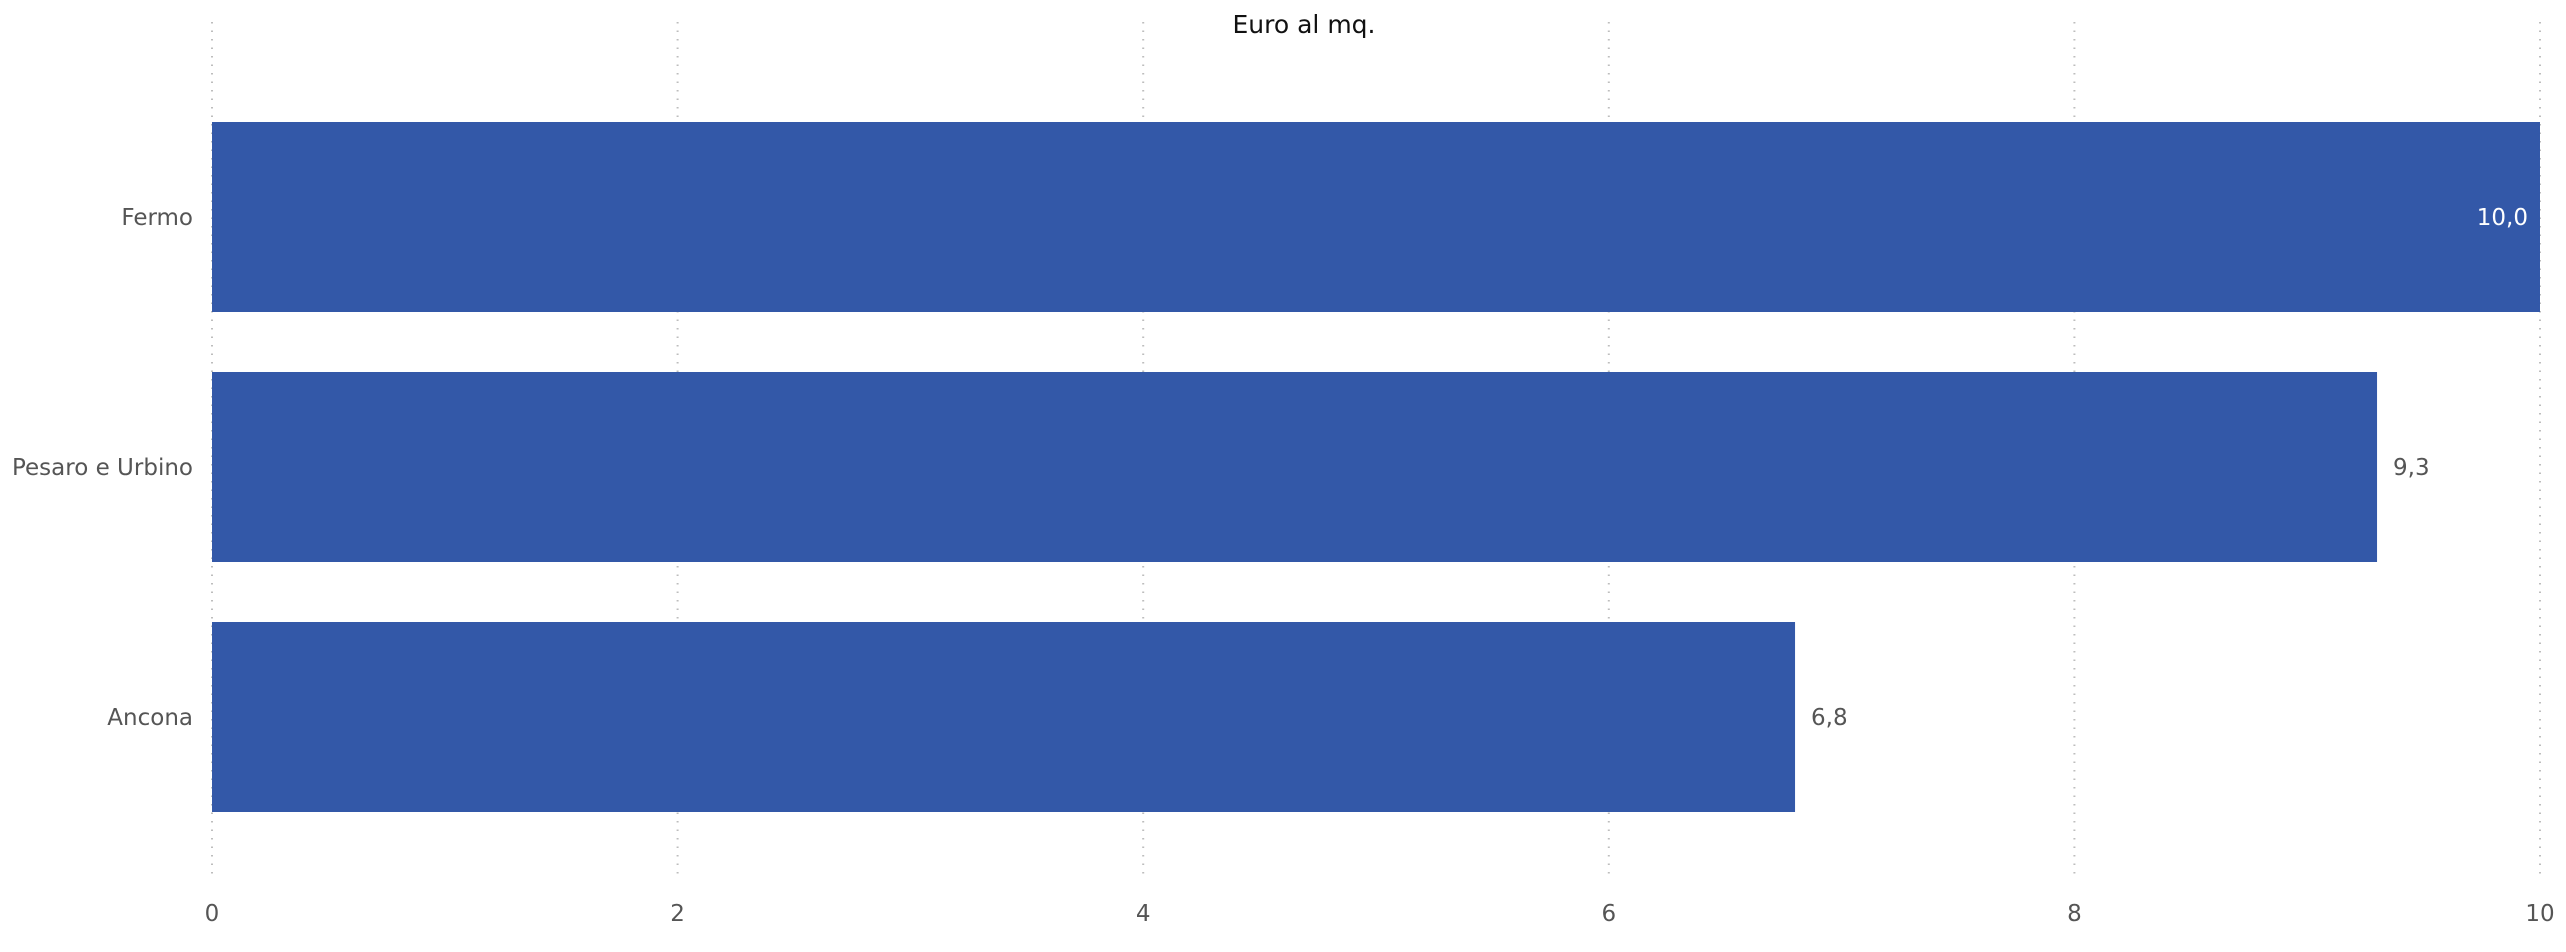  What do you see at coordinates (2411, 468) in the screenshot?
I see `value-label-1: 9,3` at bounding box center [2411, 468].